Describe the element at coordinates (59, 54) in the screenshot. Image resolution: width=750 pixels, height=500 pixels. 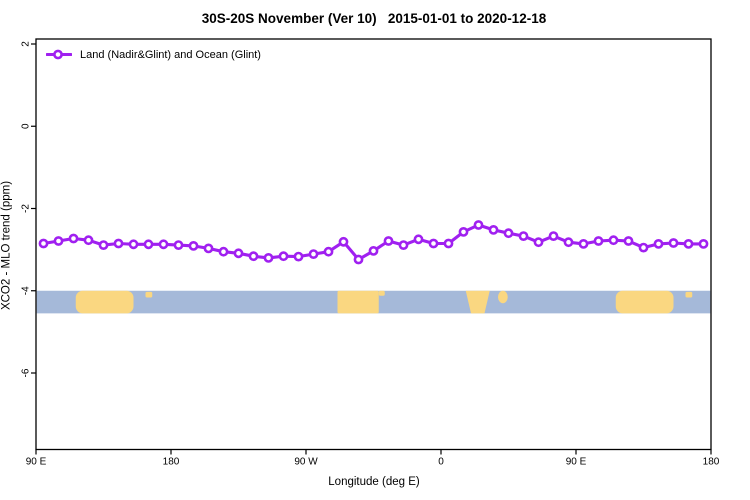
I see `legend-sample-icon` at that location.